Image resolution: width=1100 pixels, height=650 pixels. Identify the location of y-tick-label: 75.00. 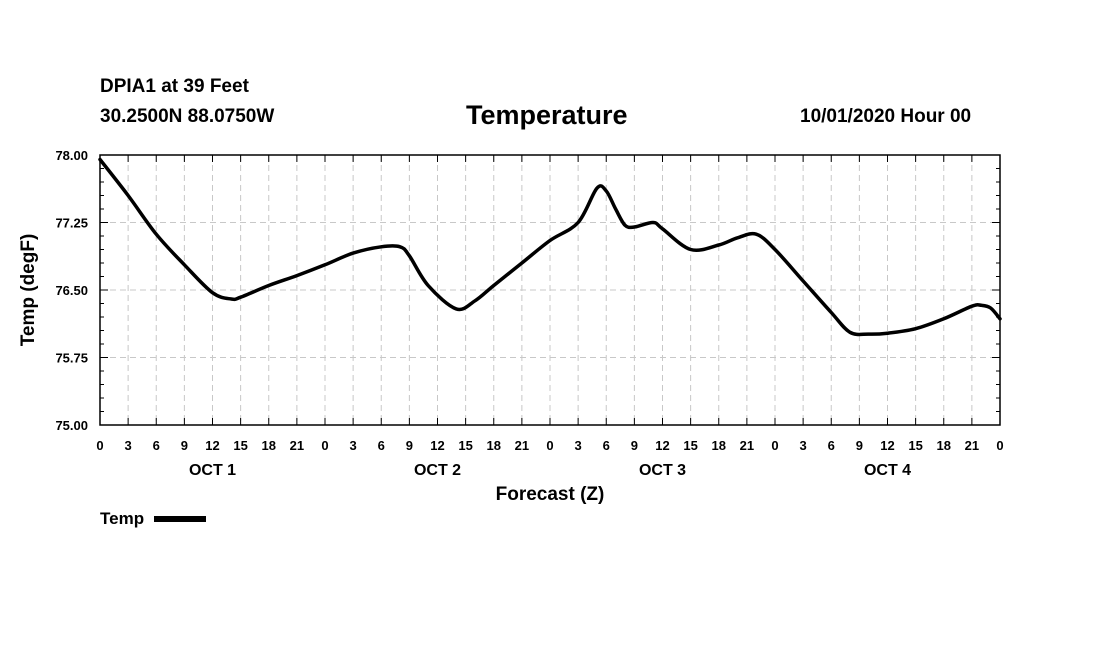
(71, 425).